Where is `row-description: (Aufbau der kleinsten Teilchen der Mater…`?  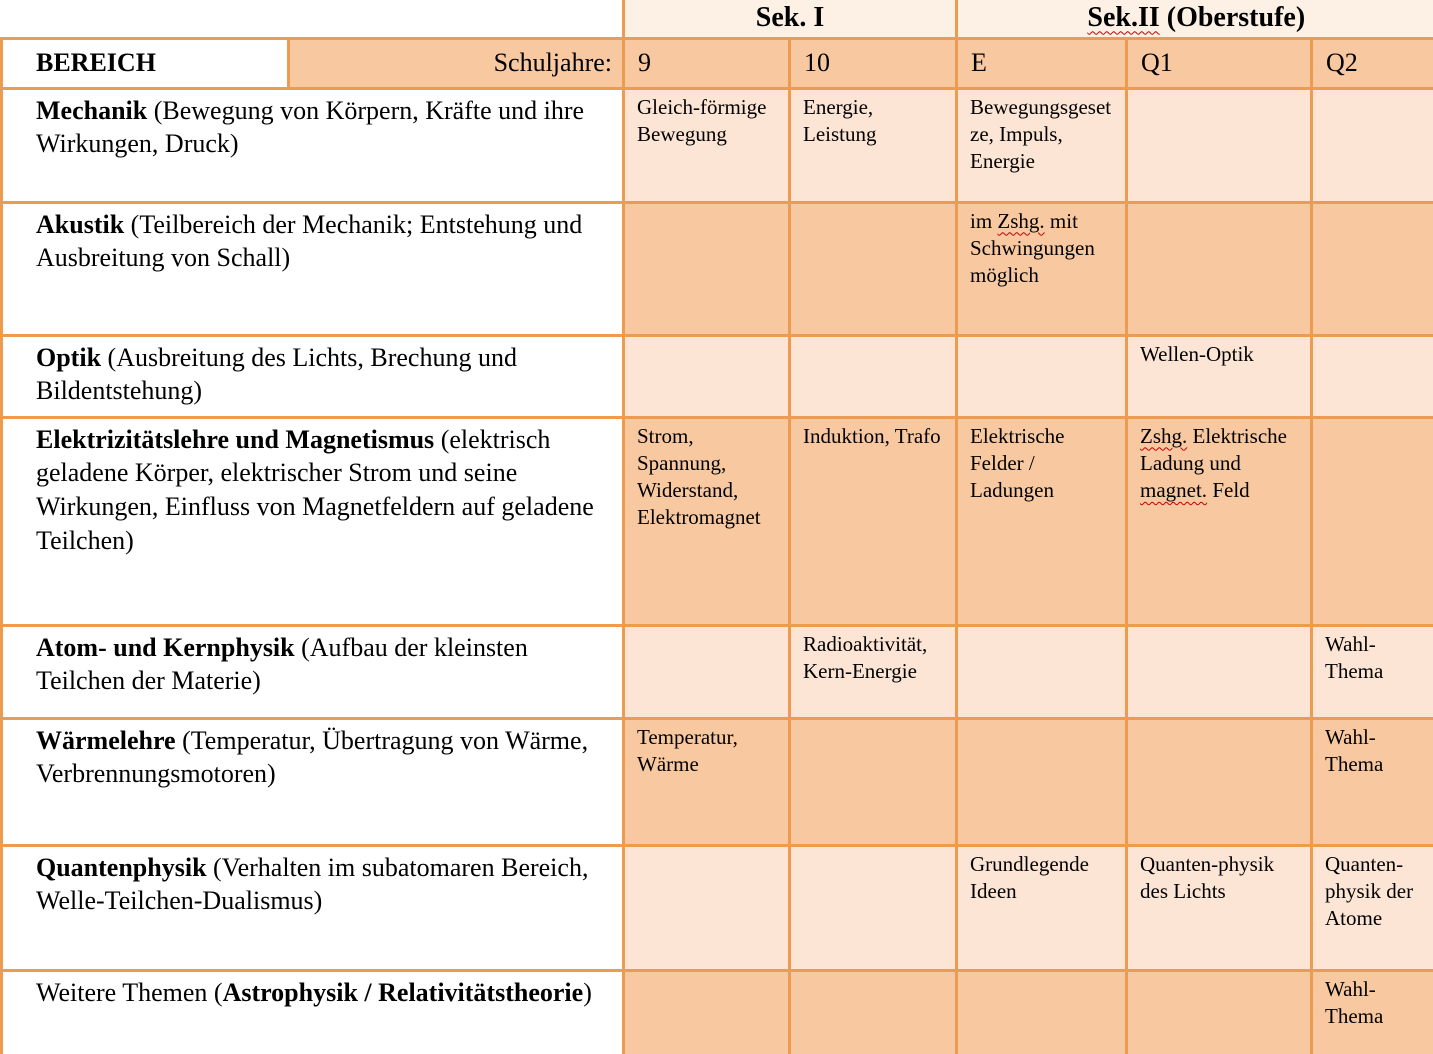
row-description: (Aufbau der kleinsten Teilchen der Mater… is located at coordinates (282, 664).